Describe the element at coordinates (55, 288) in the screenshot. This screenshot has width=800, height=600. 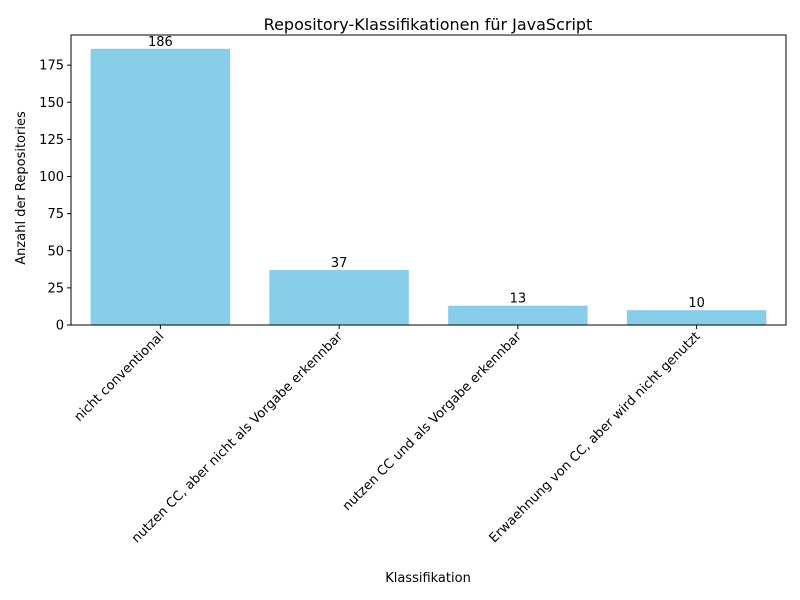
I see `y-tick-label: 25` at that location.